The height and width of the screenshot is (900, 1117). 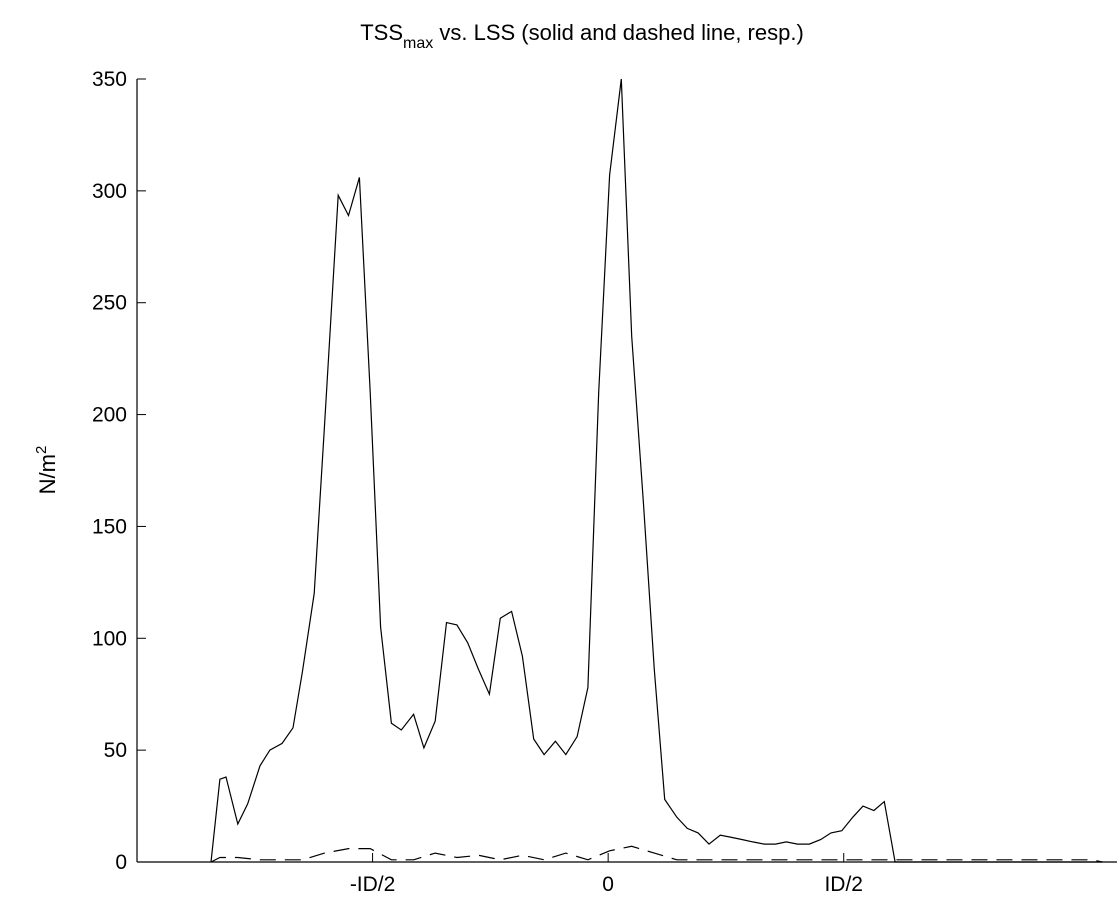 I want to click on y-tick-label-200: 200, so click(x=109, y=415).